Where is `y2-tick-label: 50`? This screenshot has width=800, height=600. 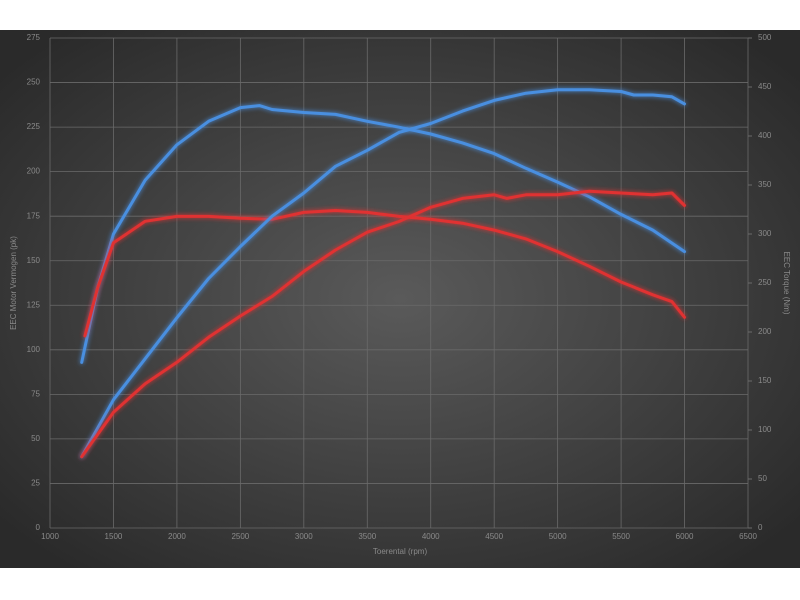 y2-tick-label: 50 is located at coordinates (762, 478).